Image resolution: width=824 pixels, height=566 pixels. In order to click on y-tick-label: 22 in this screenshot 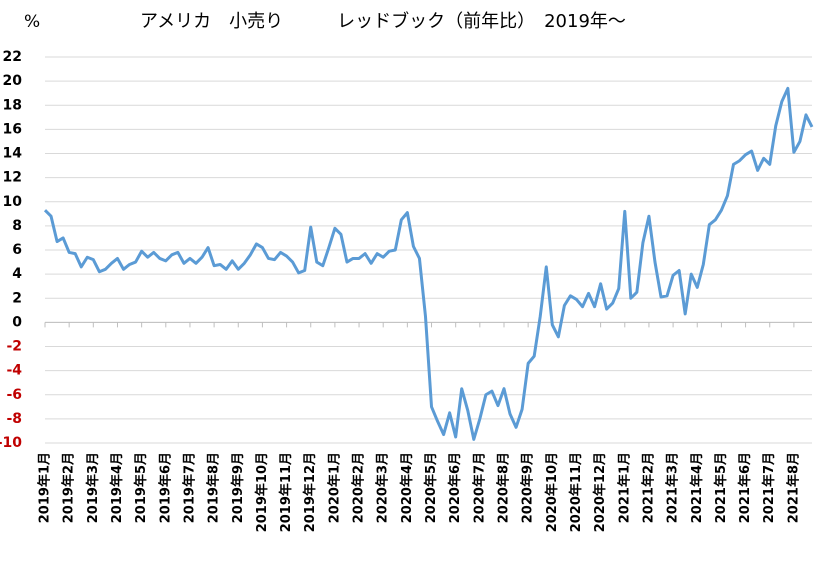, I will do `click(12, 57)`.